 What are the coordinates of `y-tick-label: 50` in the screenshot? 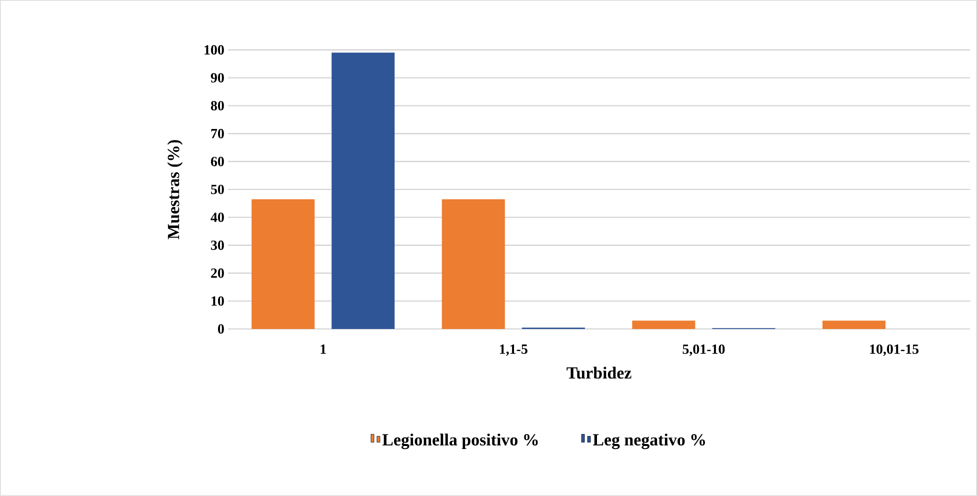 It's located at (217, 189).